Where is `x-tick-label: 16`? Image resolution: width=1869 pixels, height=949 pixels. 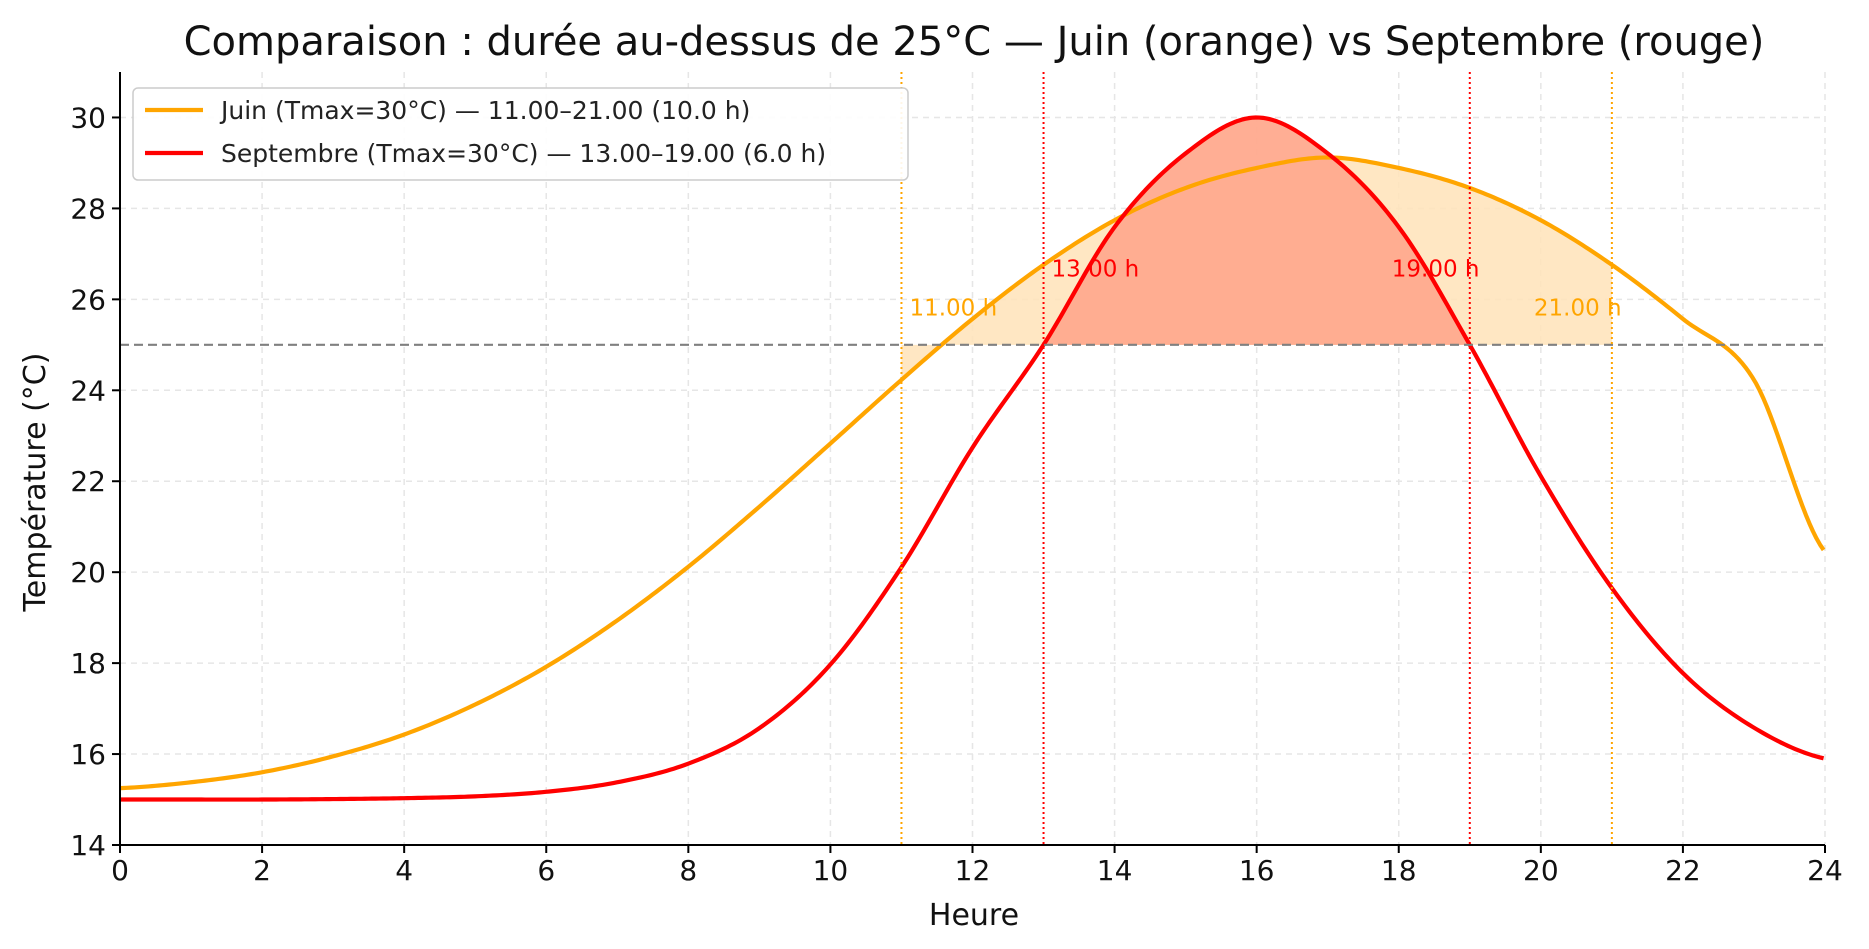
x-tick-label: 16 is located at coordinates (1257, 870).